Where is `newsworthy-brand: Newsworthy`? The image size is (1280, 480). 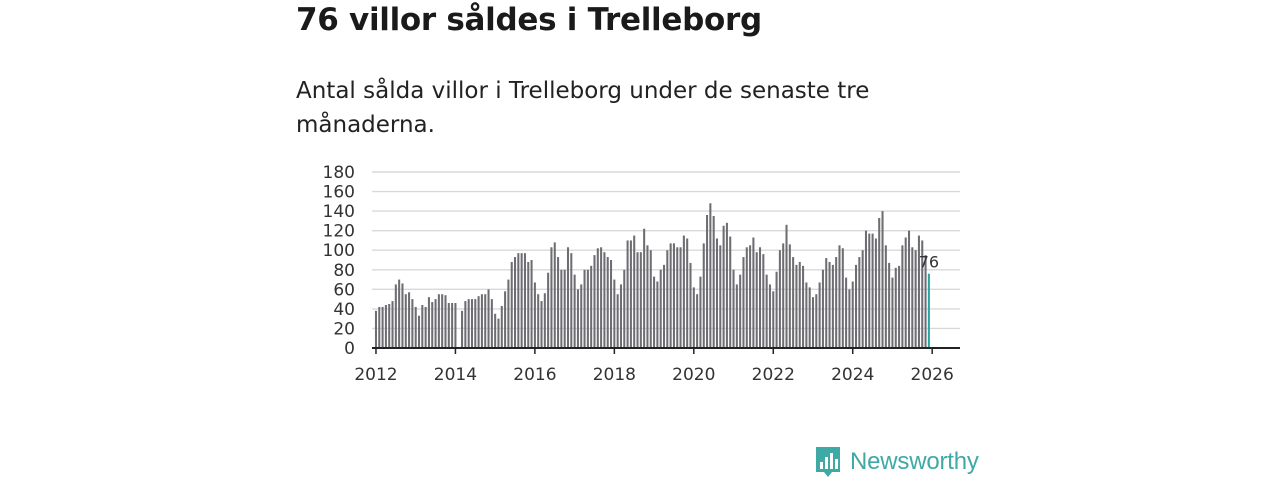
newsworthy-brand: Newsworthy is located at coordinates (896, 462).